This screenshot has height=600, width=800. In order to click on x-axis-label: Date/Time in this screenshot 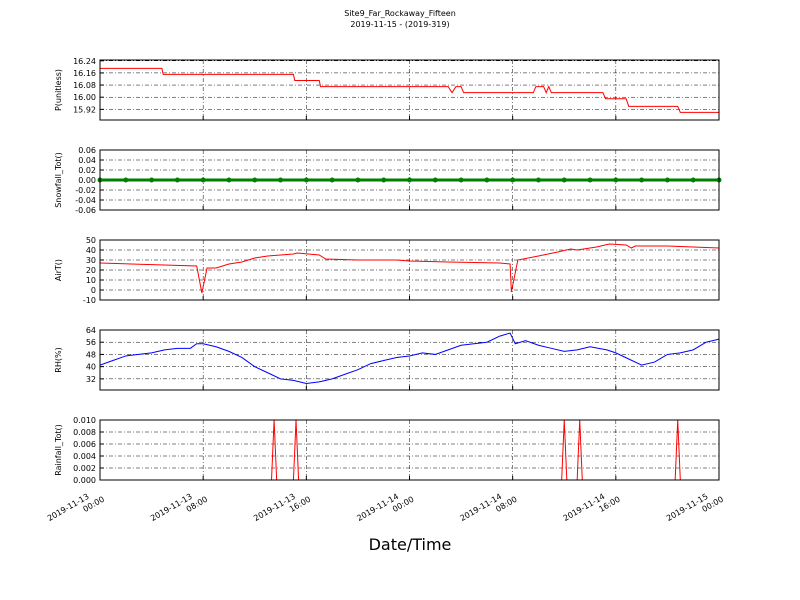, I will do `click(410, 544)`.